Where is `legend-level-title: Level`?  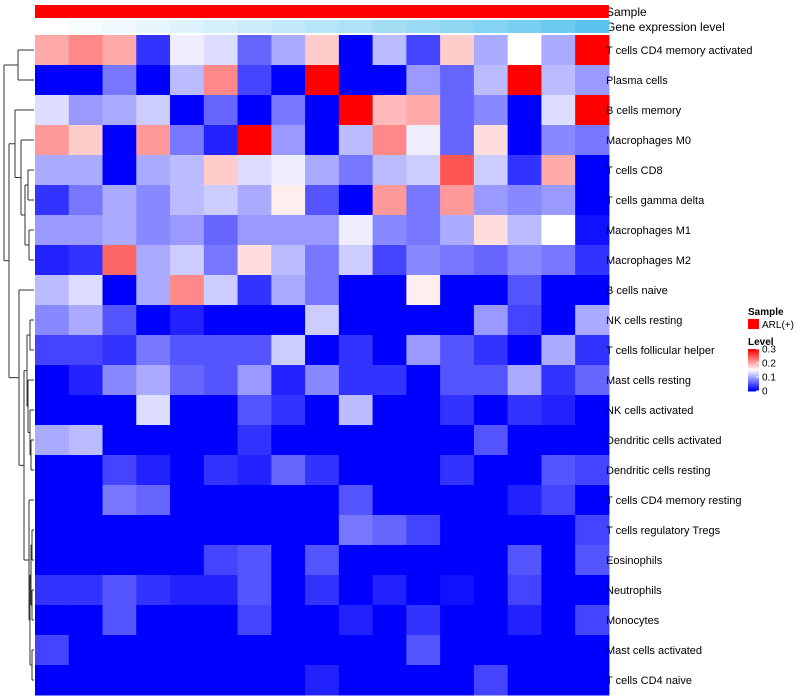 legend-level-title: Level is located at coordinates (761, 342).